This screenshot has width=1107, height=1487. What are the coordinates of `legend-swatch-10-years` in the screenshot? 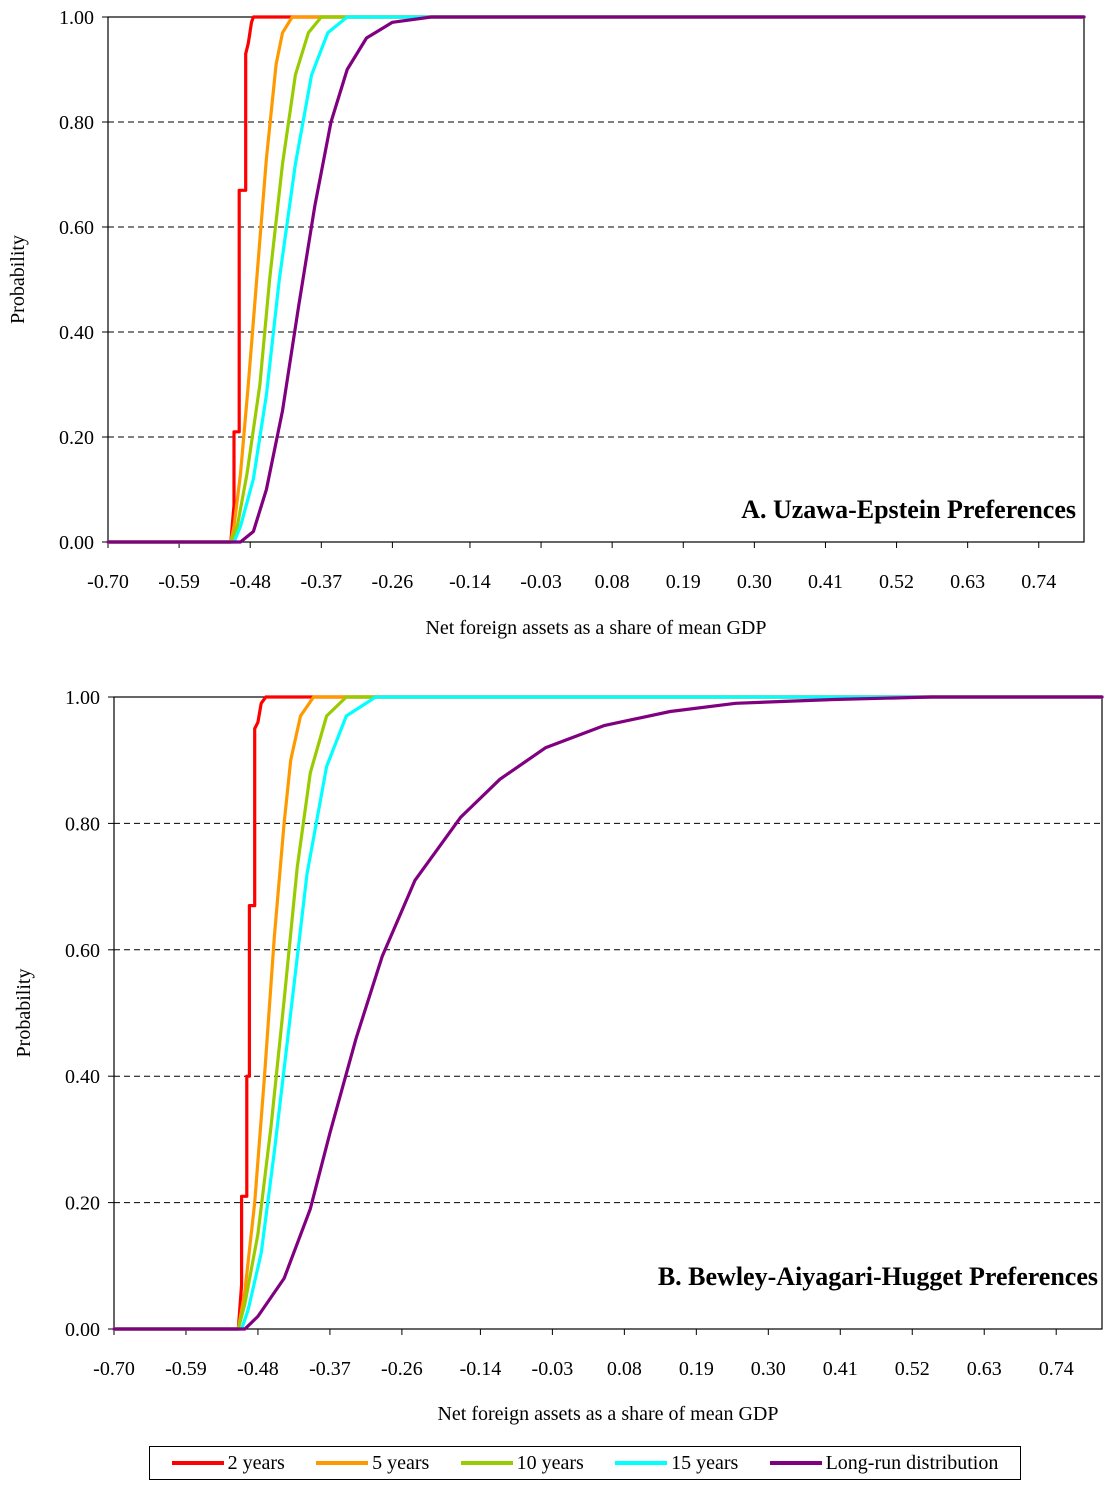 It's located at (486, 1463).